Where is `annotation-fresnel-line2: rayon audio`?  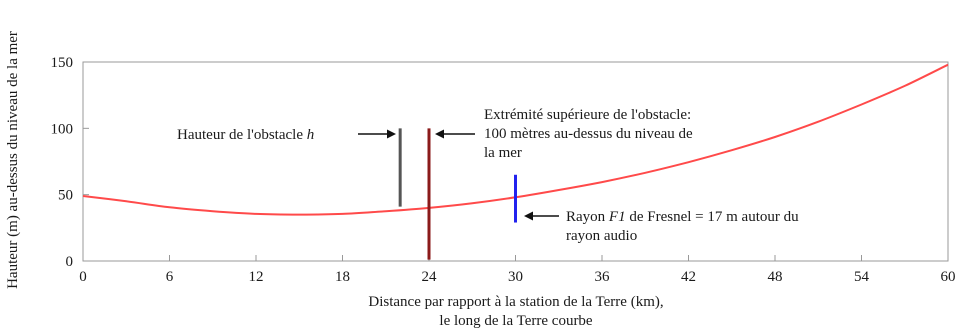
annotation-fresnel-line2: rayon audio is located at coordinates (601, 236).